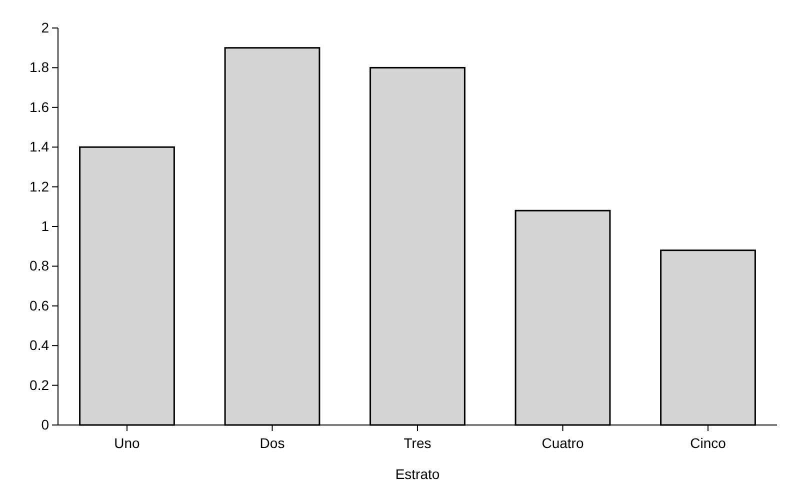 The width and height of the screenshot is (807, 491). I want to click on x-tick-label: Cinco, so click(708, 443).